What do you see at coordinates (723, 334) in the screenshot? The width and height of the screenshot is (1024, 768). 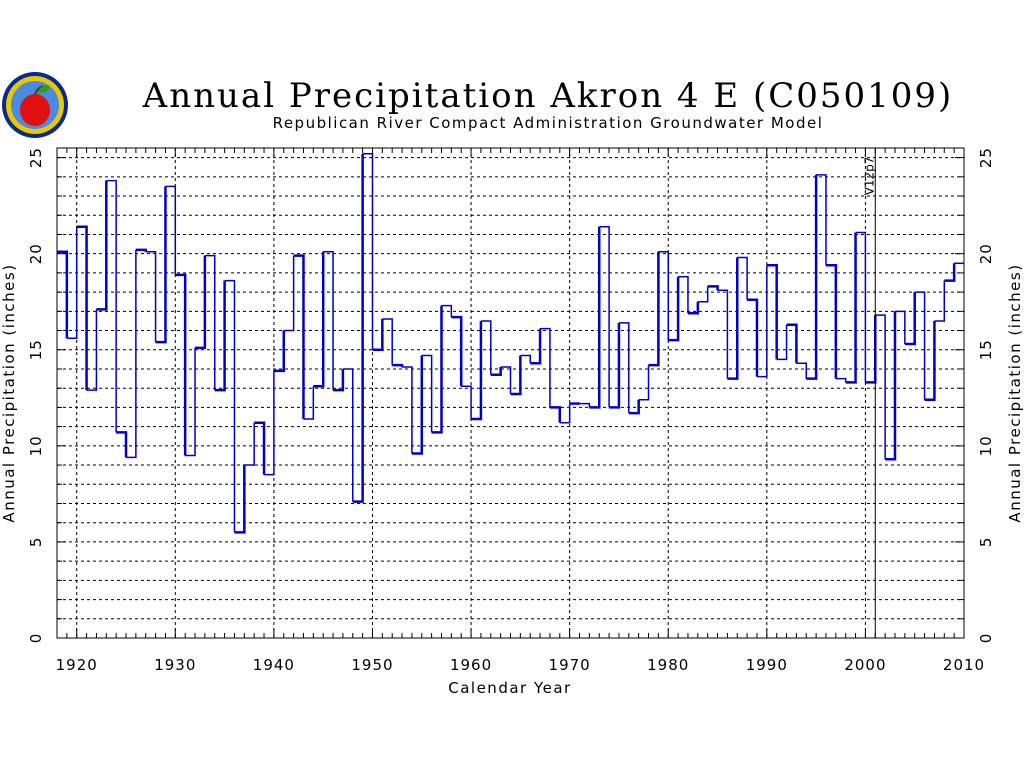 I see `step-segment-1985` at bounding box center [723, 334].